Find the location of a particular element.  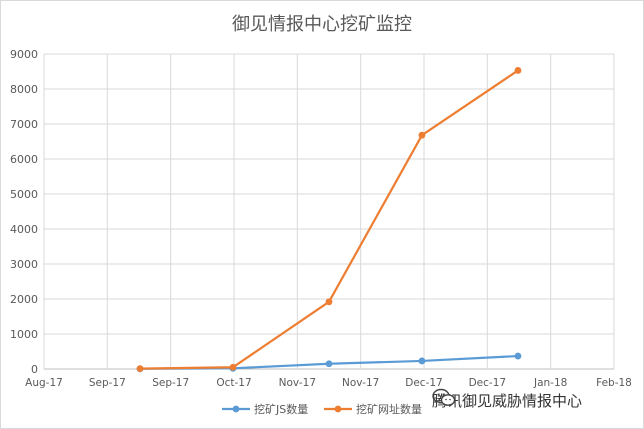

legend-label-1: 挖矿网址数量 is located at coordinates (389, 409).